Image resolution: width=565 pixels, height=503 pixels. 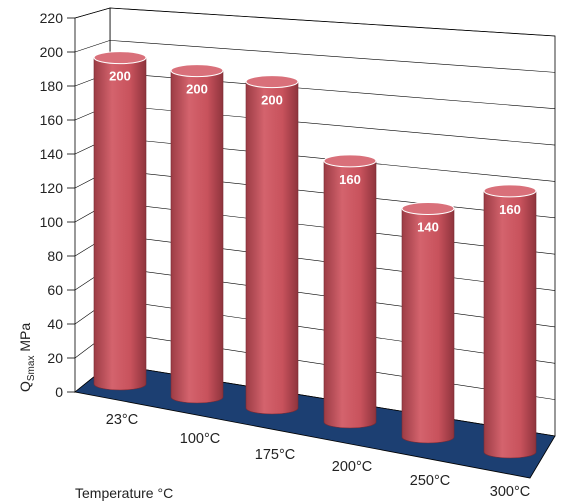 I want to click on x-tick-label: 100°C, so click(x=200, y=439).